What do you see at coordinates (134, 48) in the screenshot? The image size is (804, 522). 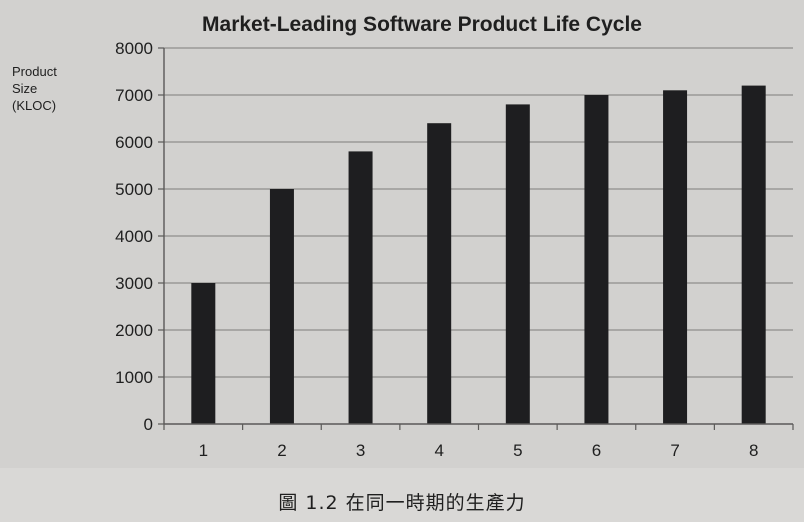 I see `y-tick-label: 8000` at bounding box center [134, 48].